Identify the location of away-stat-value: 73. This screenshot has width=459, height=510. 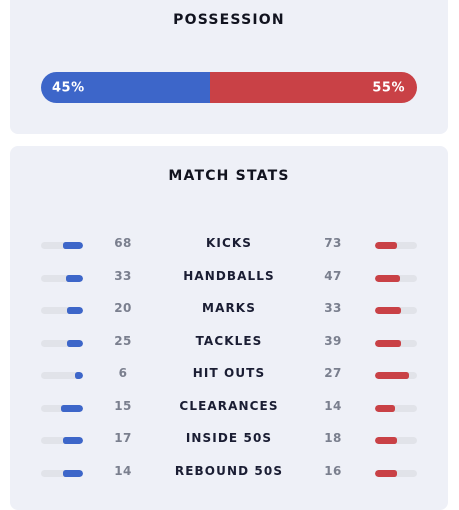
(333, 243).